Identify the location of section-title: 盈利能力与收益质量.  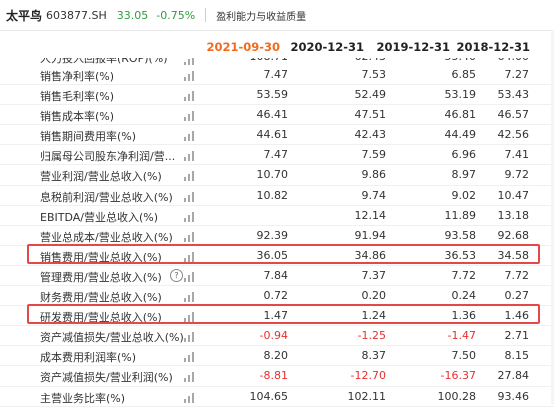
(261, 17).